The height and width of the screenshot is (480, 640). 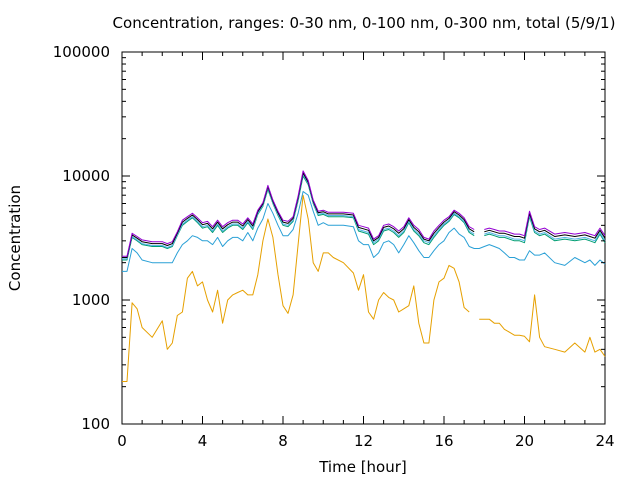 I want to click on x-tick-label: 0, so click(x=122, y=441).